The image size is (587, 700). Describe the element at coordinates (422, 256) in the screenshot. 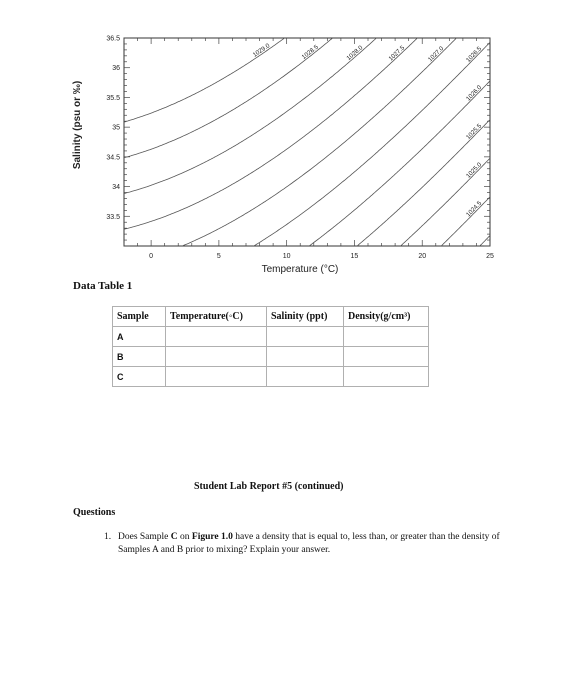

I see `x-tick-label: 20` at that location.